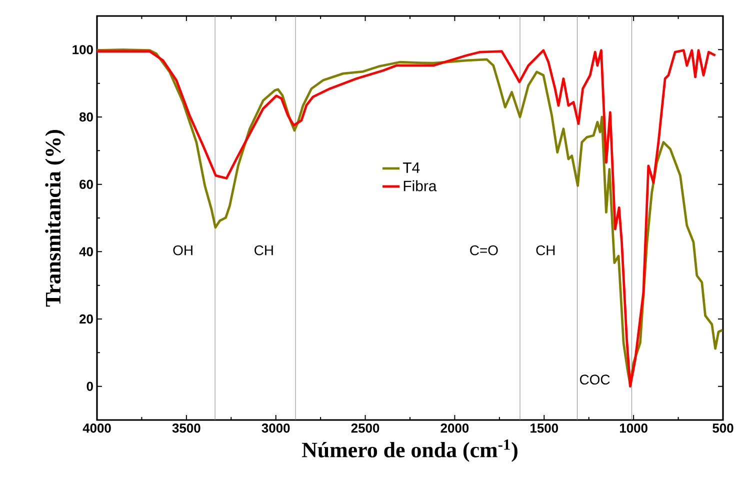 This screenshot has width=743, height=485. Describe the element at coordinates (86, 251) in the screenshot. I see `y-tick-label: 40` at that location.